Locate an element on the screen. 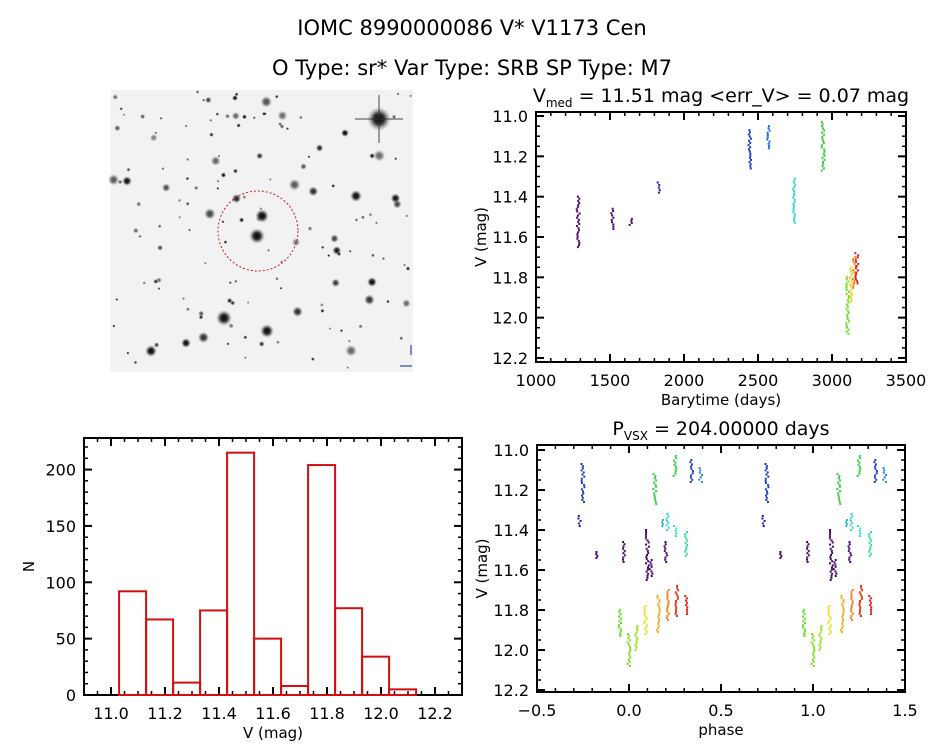  histogram-bar is located at coordinates (241, 573).